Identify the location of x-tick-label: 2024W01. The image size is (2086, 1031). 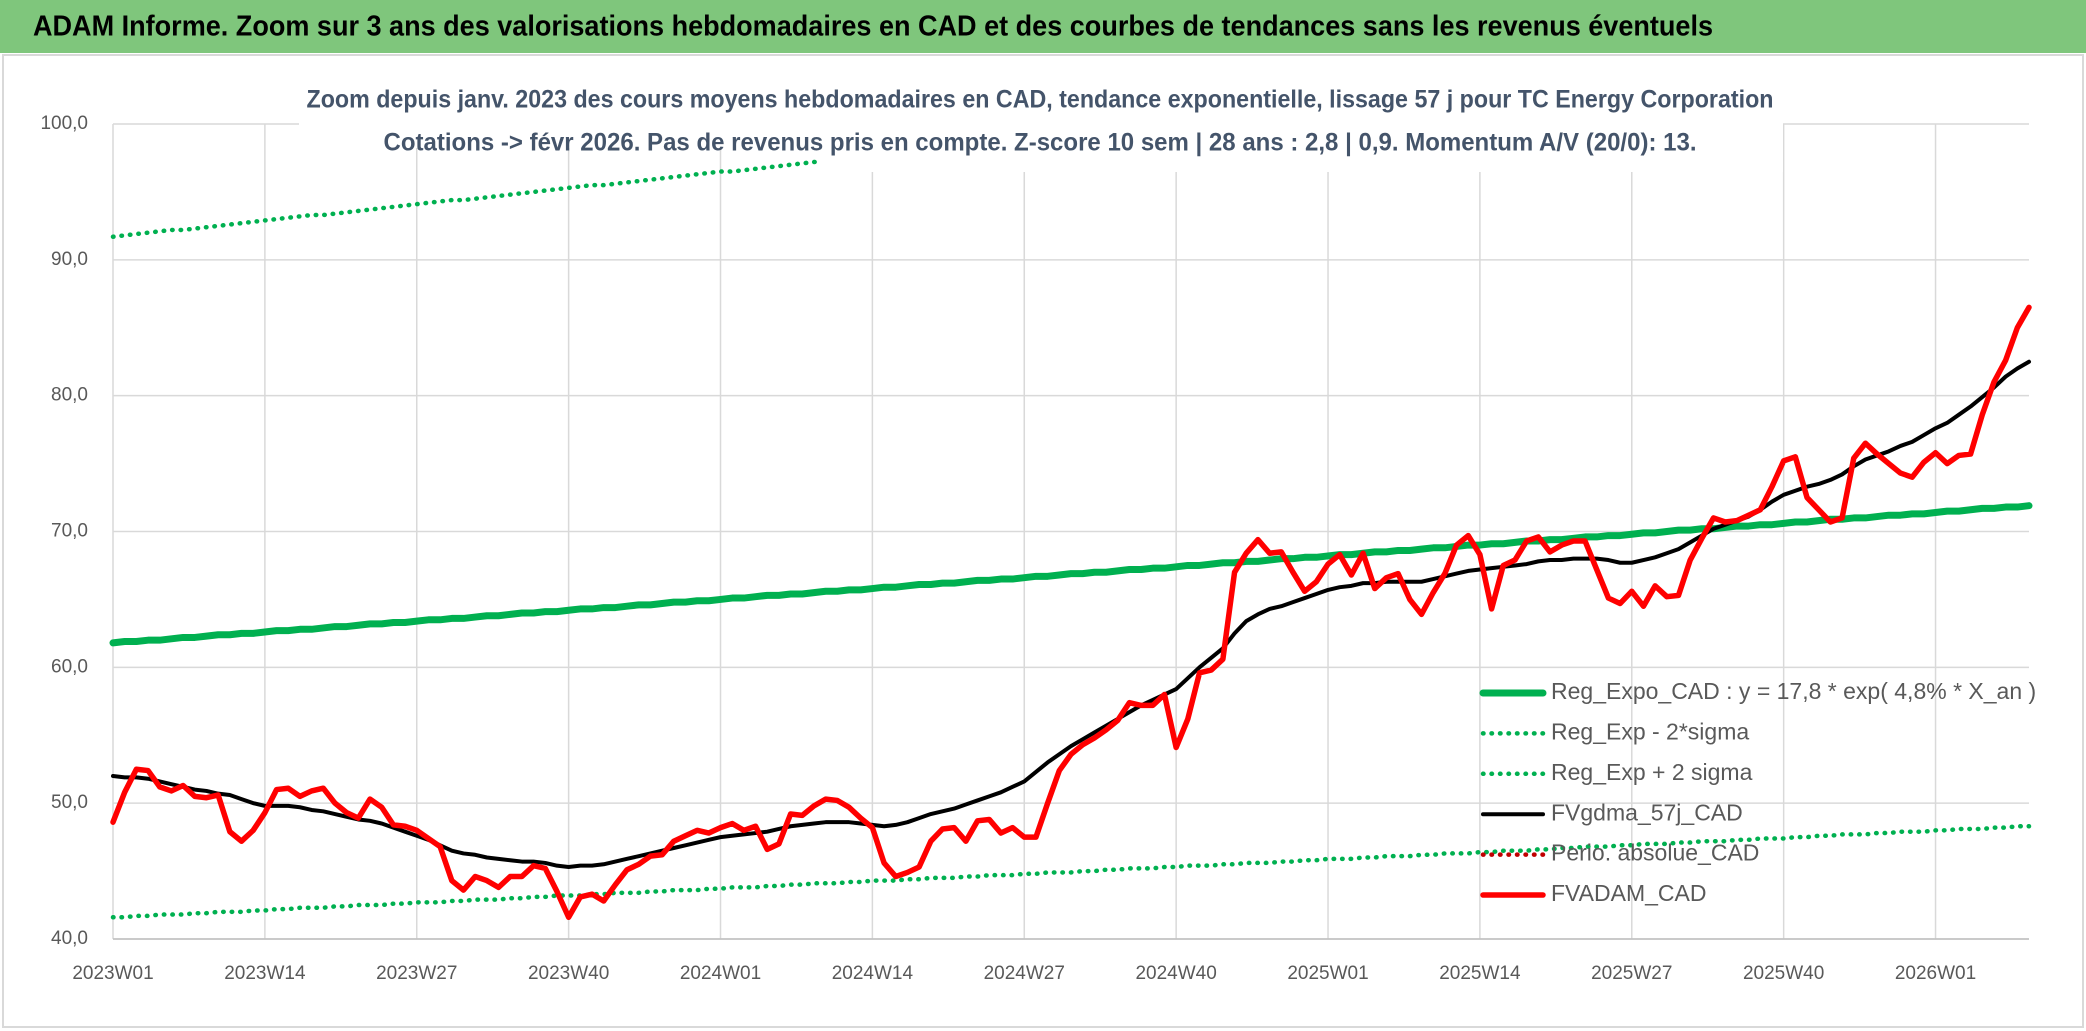
(720, 973).